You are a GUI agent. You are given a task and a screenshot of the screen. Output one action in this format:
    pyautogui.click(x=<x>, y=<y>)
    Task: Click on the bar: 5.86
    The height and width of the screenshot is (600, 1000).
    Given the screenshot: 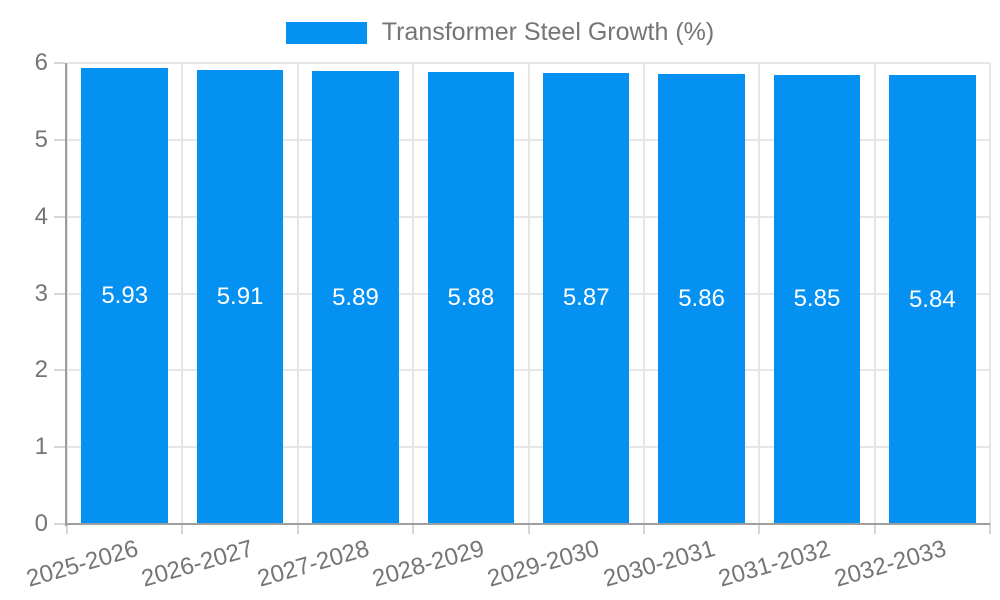 What is the action you would take?
    pyautogui.click(x=701, y=298)
    